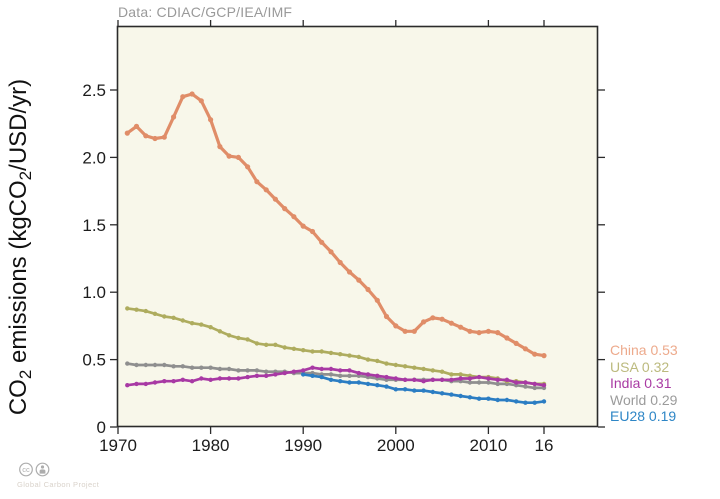 This screenshot has width=720, height=499. Describe the element at coordinates (544, 445) in the screenshot. I see `x-tick-label: 16` at that location.